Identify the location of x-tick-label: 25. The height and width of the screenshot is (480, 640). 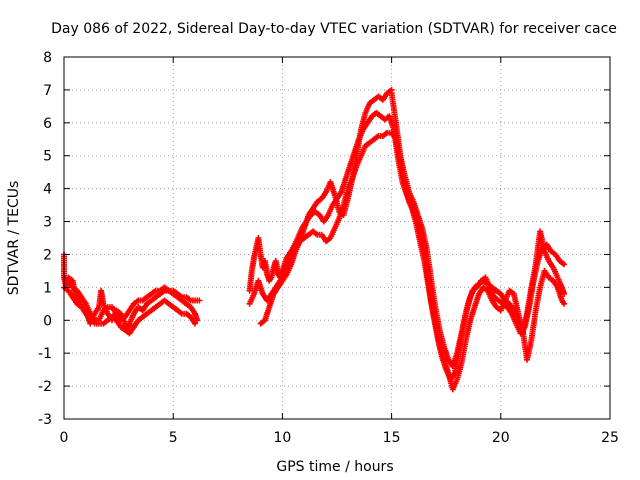
(610, 438).